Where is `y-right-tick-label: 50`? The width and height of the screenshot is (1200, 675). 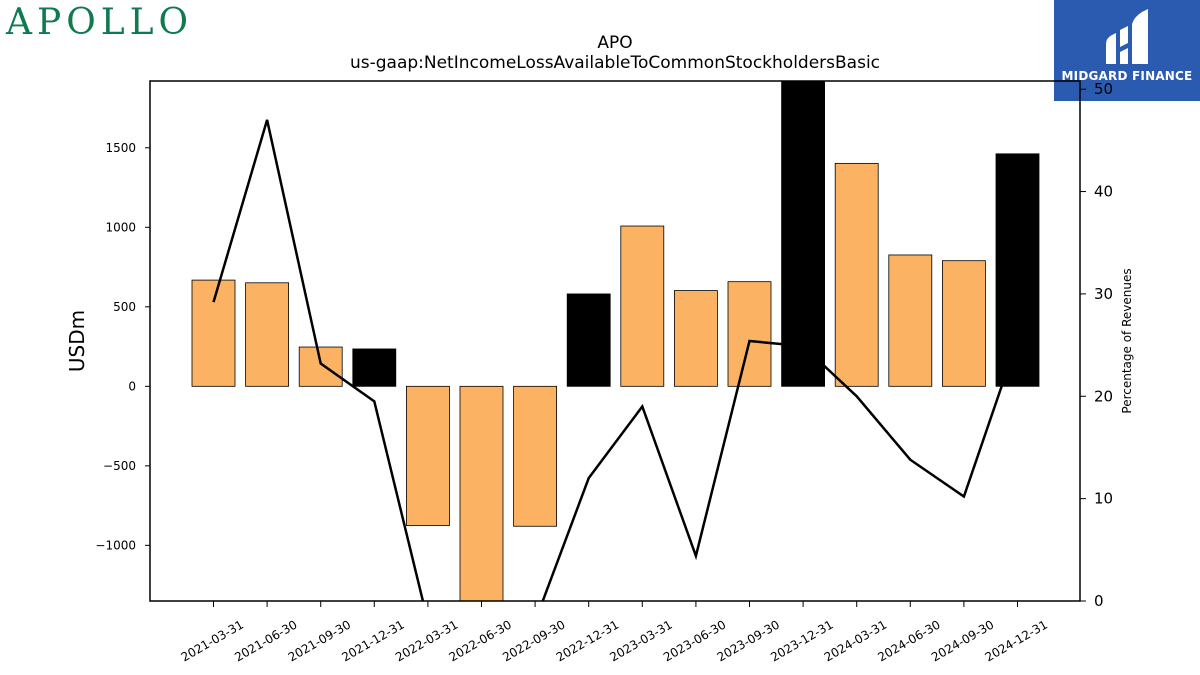
y-right-tick-label: 50 is located at coordinates (1103, 89).